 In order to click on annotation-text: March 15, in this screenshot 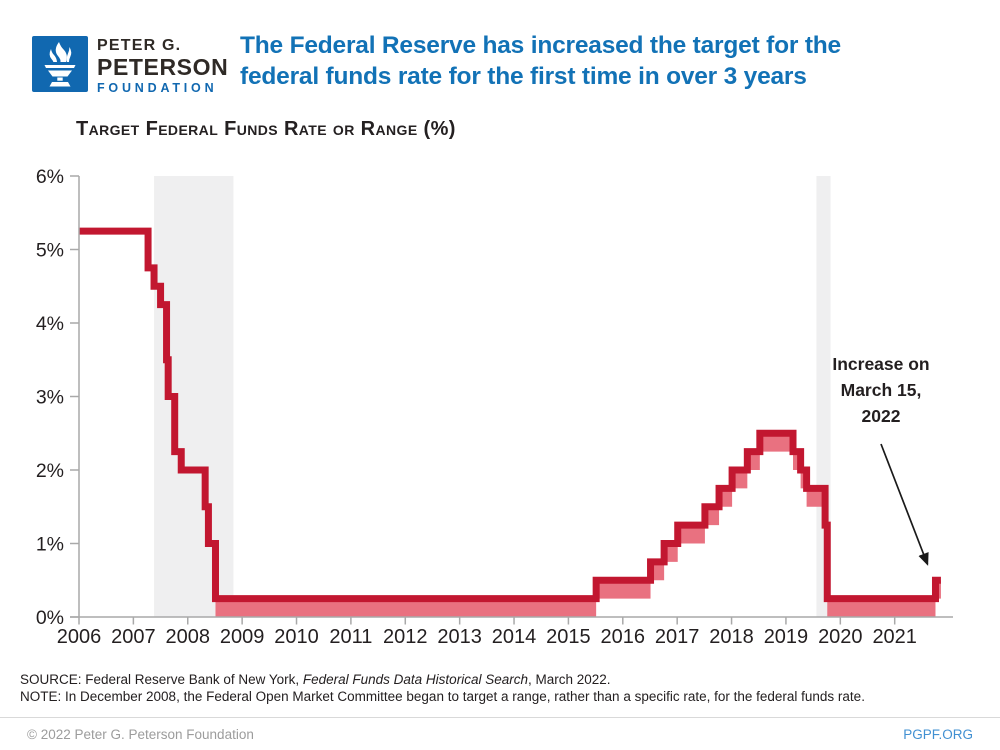, I will do `click(881, 390)`.